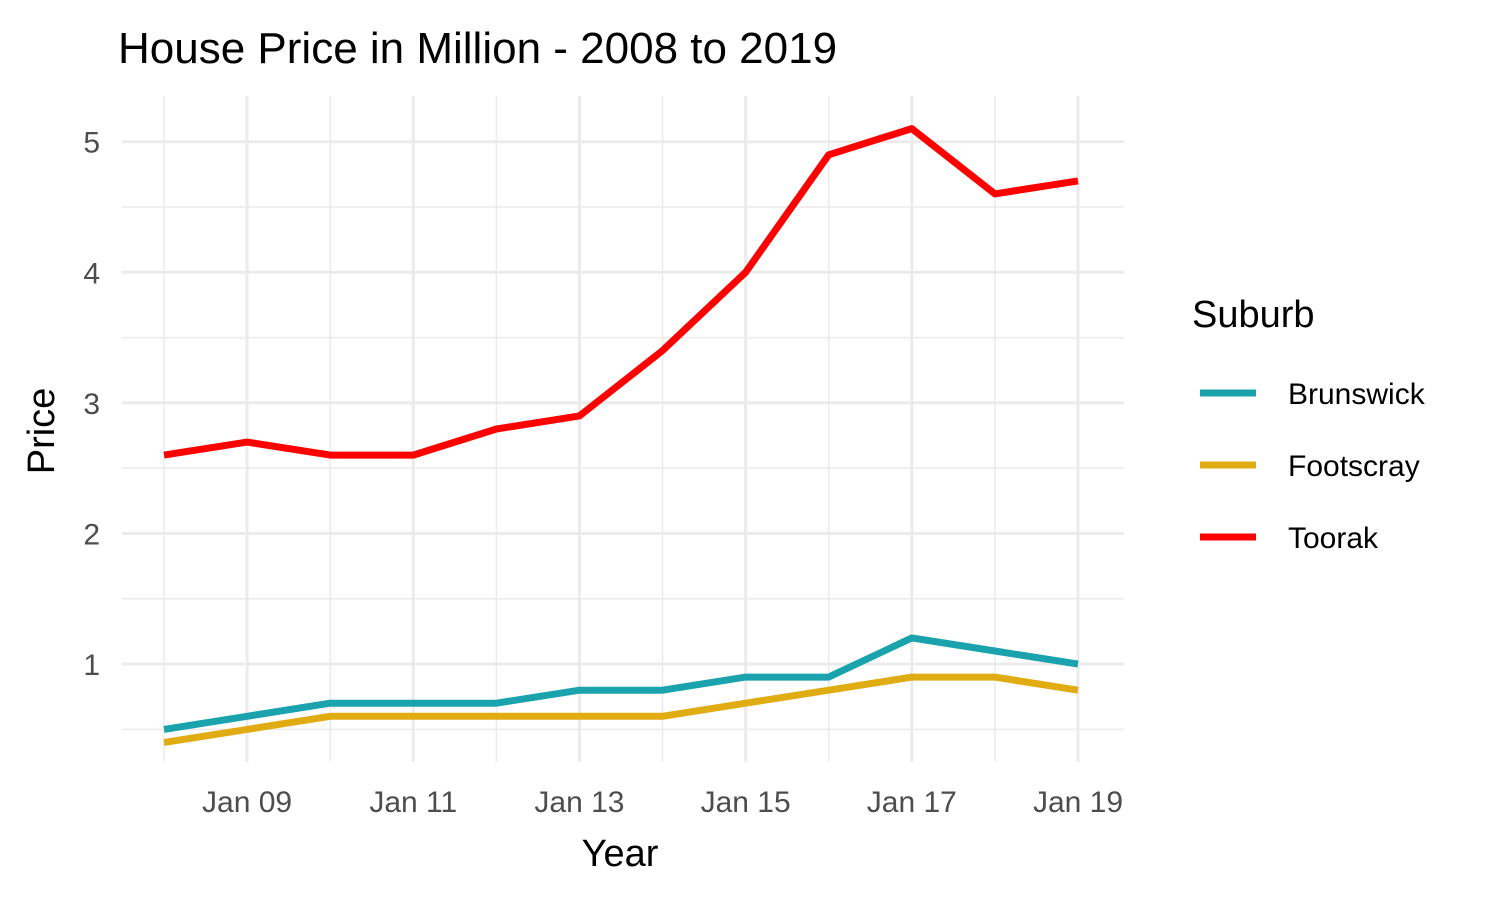  I want to click on x-tick-label: Jan 11, so click(413, 802).